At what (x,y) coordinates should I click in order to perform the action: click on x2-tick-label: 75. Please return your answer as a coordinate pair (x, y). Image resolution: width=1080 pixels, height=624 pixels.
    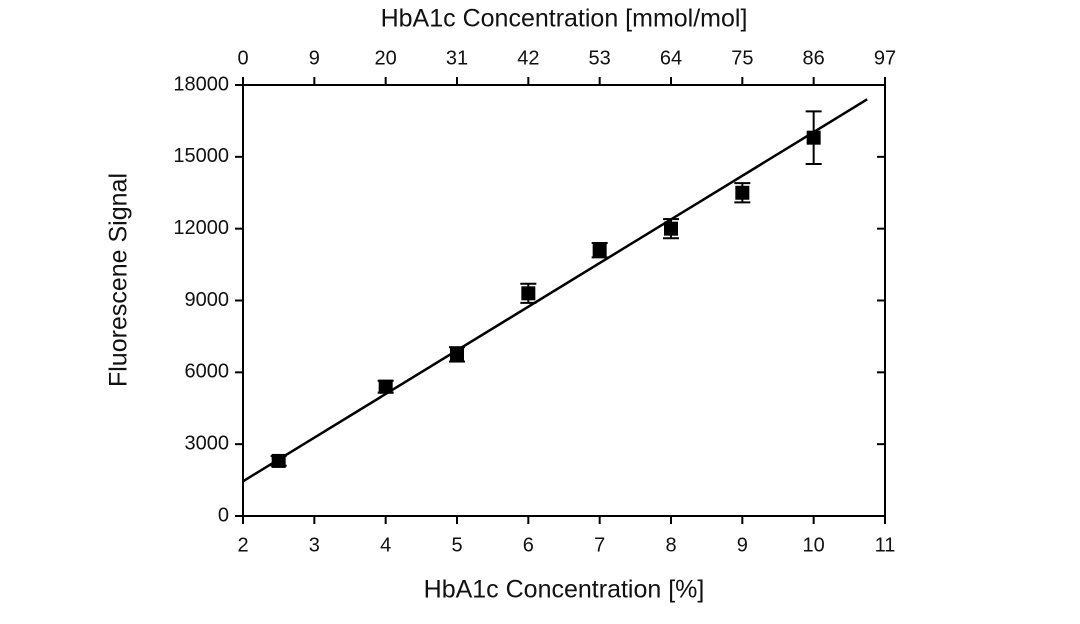
    Looking at the image, I should click on (742, 58).